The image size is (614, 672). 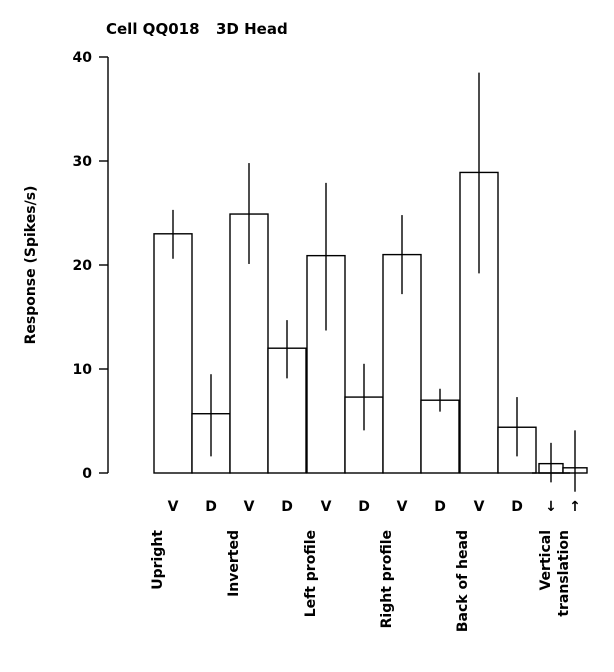 I want to click on condition-label: ↑, so click(x=575, y=507).